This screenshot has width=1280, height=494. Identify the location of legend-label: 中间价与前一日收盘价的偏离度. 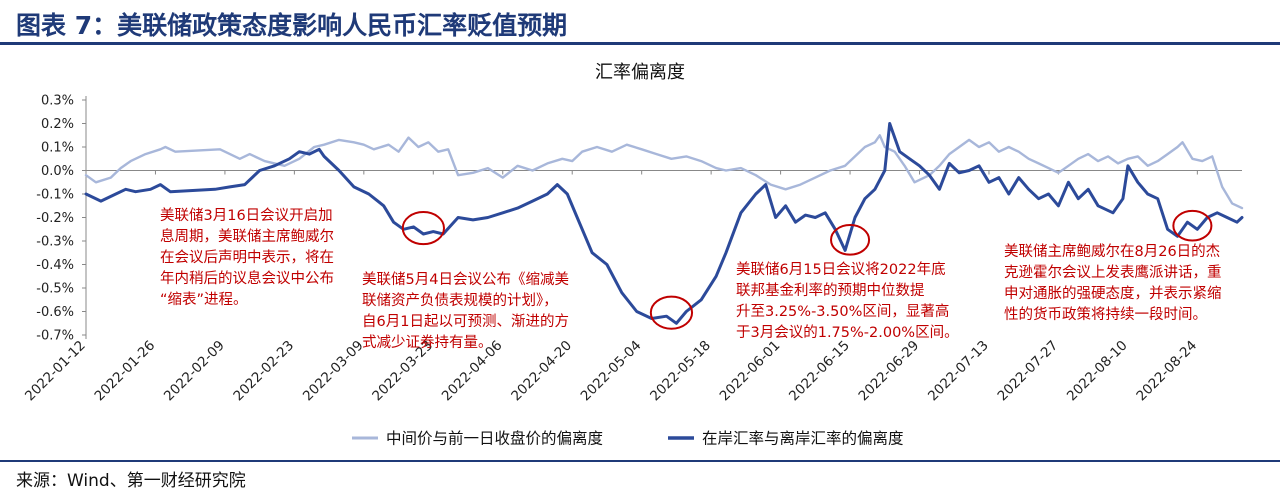
(494, 438).